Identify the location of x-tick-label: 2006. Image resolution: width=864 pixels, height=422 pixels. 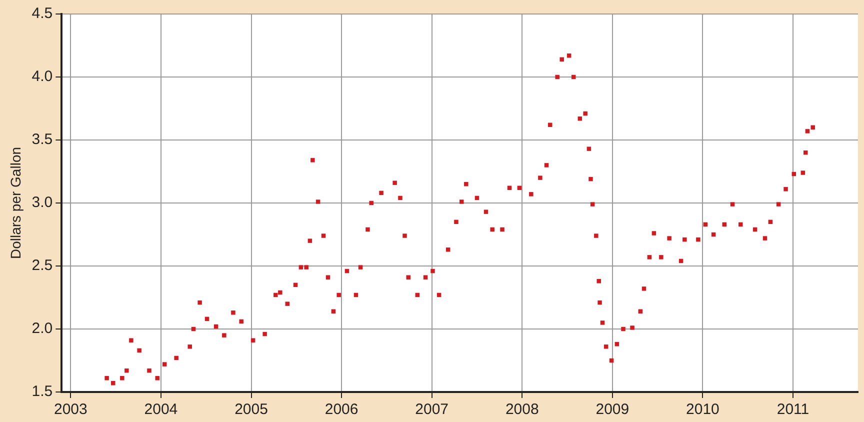
(341, 409).